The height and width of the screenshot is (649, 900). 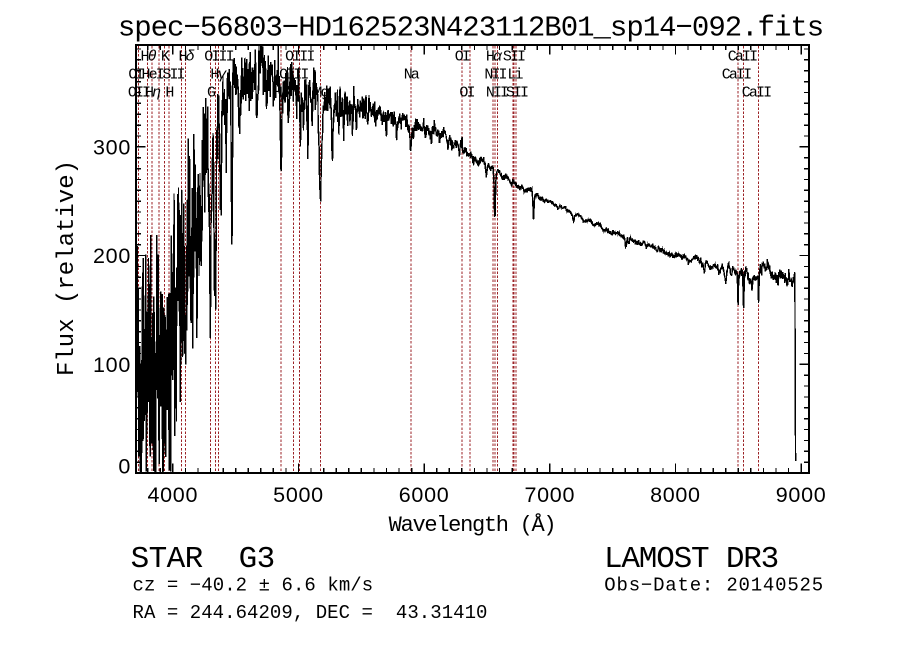 I want to click on svg-text: STAR G3, so click(x=203, y=559).